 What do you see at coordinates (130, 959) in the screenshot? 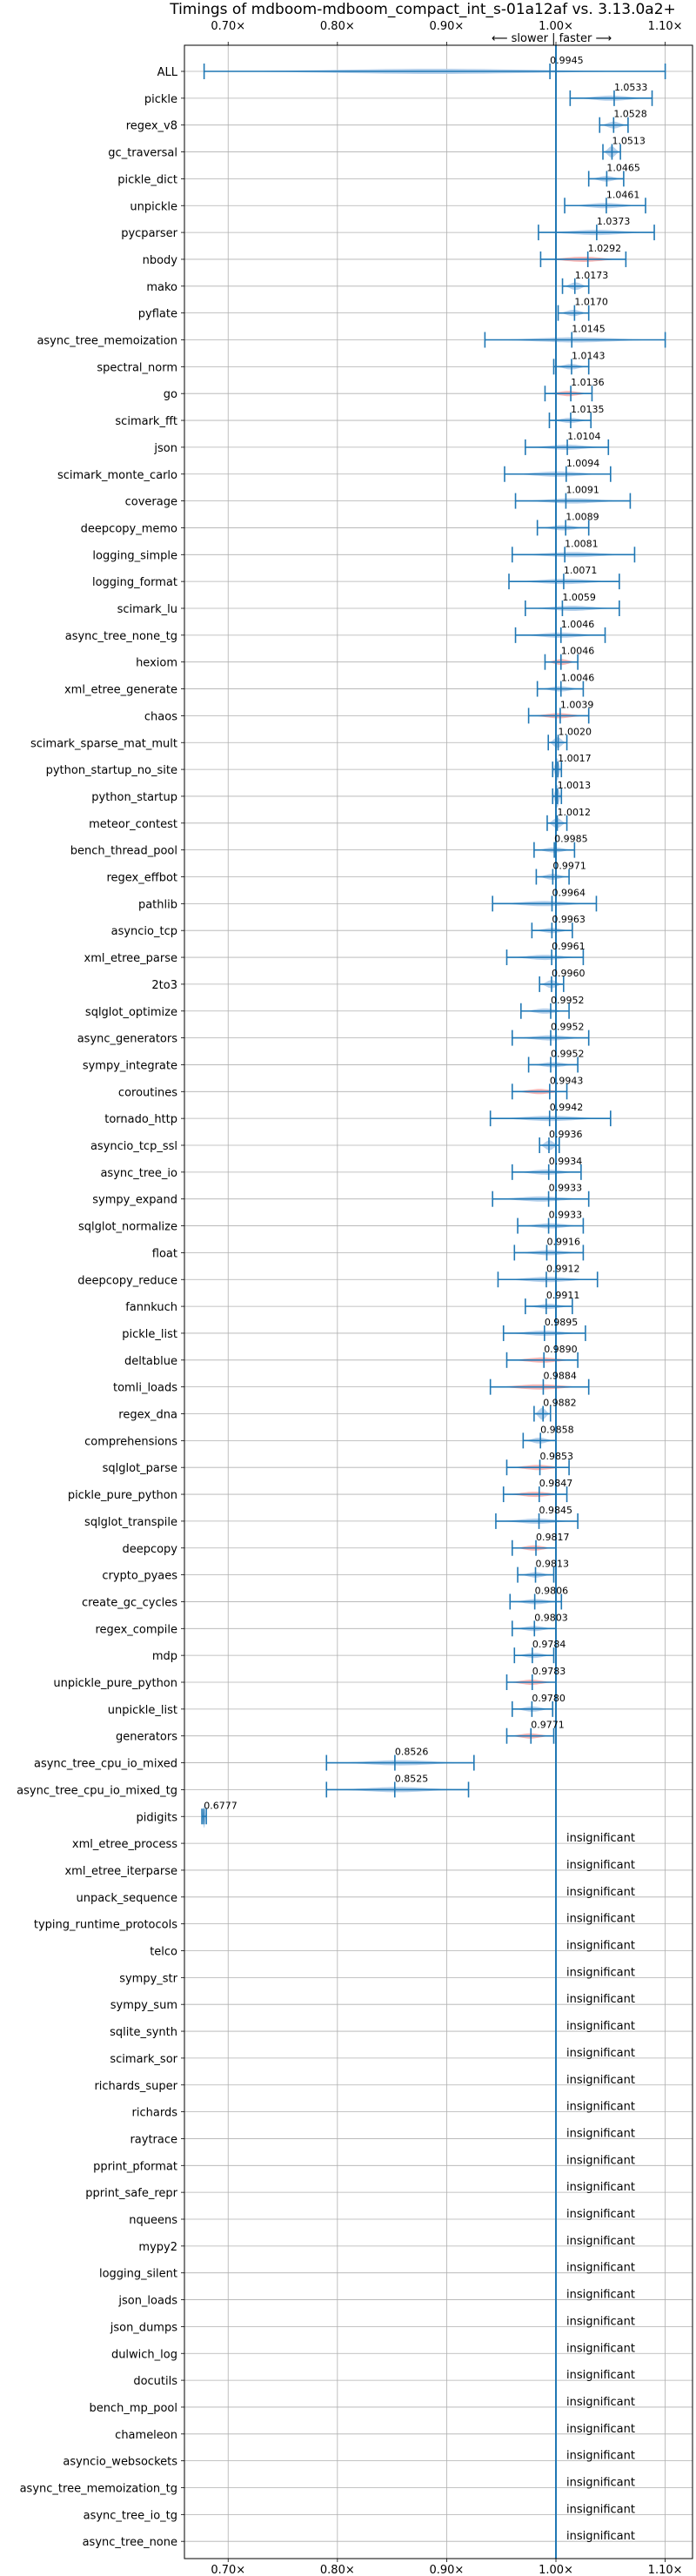
I see `benchmark-label: xml_etree_parse` at bounding box center [130, 959].